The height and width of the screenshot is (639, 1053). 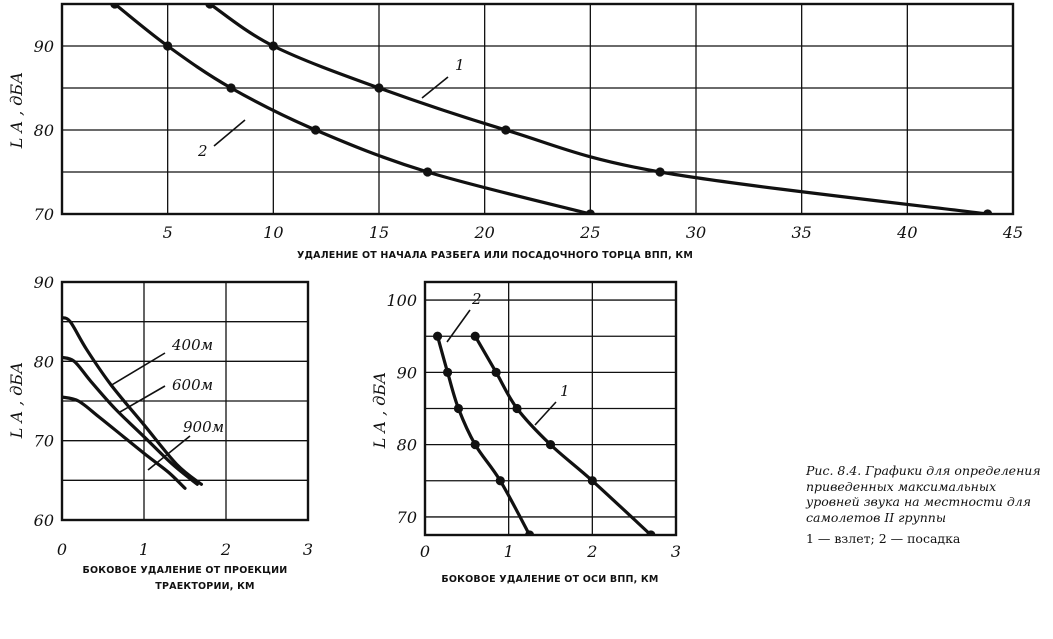 I want to click on y-tick-label: 100, so click(x=401, y=300).